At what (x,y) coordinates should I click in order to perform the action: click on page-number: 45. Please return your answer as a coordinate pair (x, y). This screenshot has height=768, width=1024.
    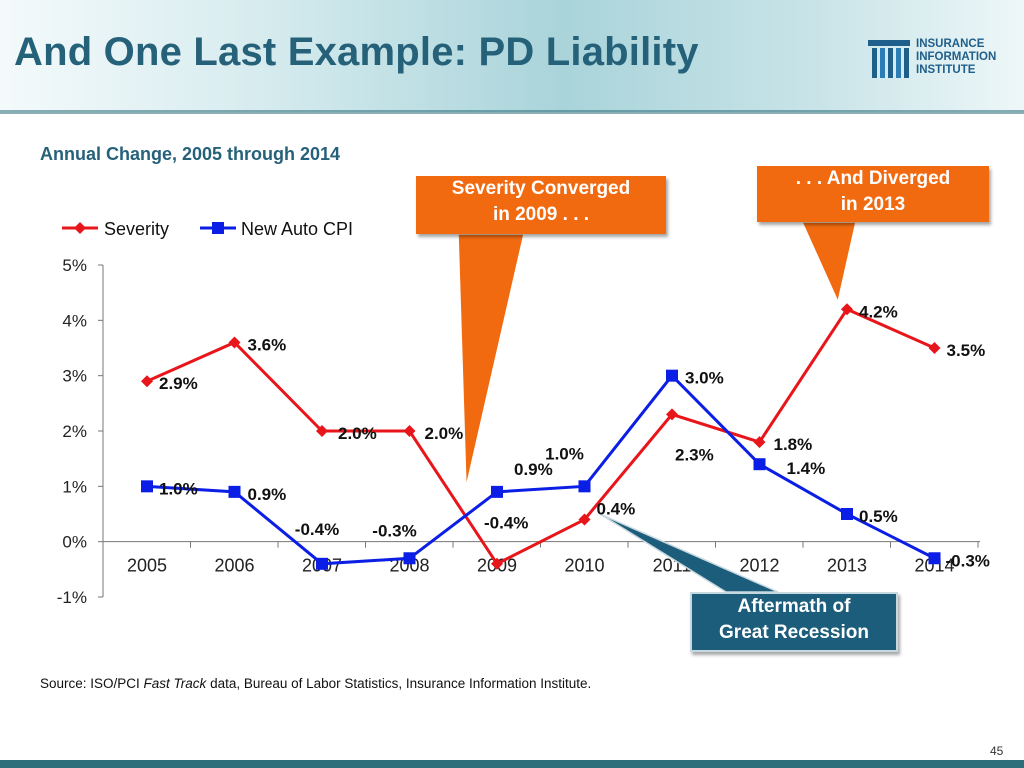
    Looking at the image, I should click on (997, 751).